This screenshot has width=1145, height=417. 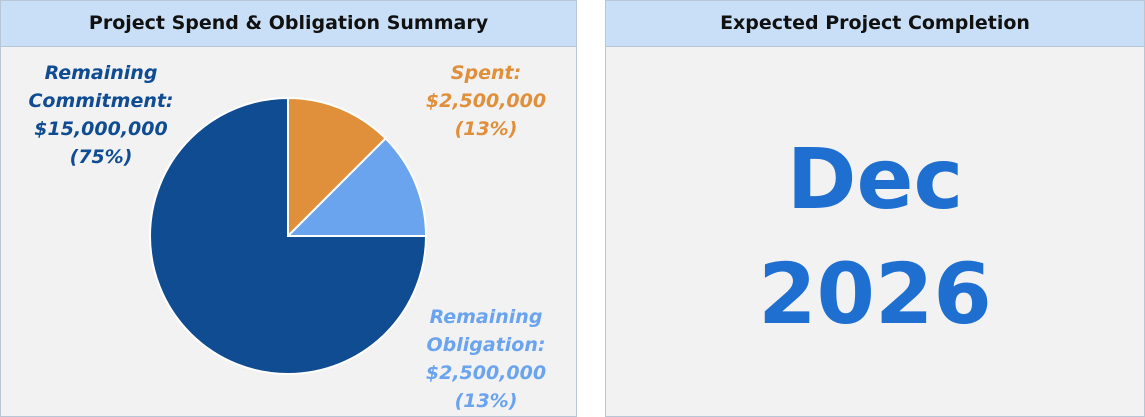 What do you see at coordinates (288, 24) in the screenshot?
I see `panel-title: Project Spend & Obligation Summary` at bounding box center [288, 24].